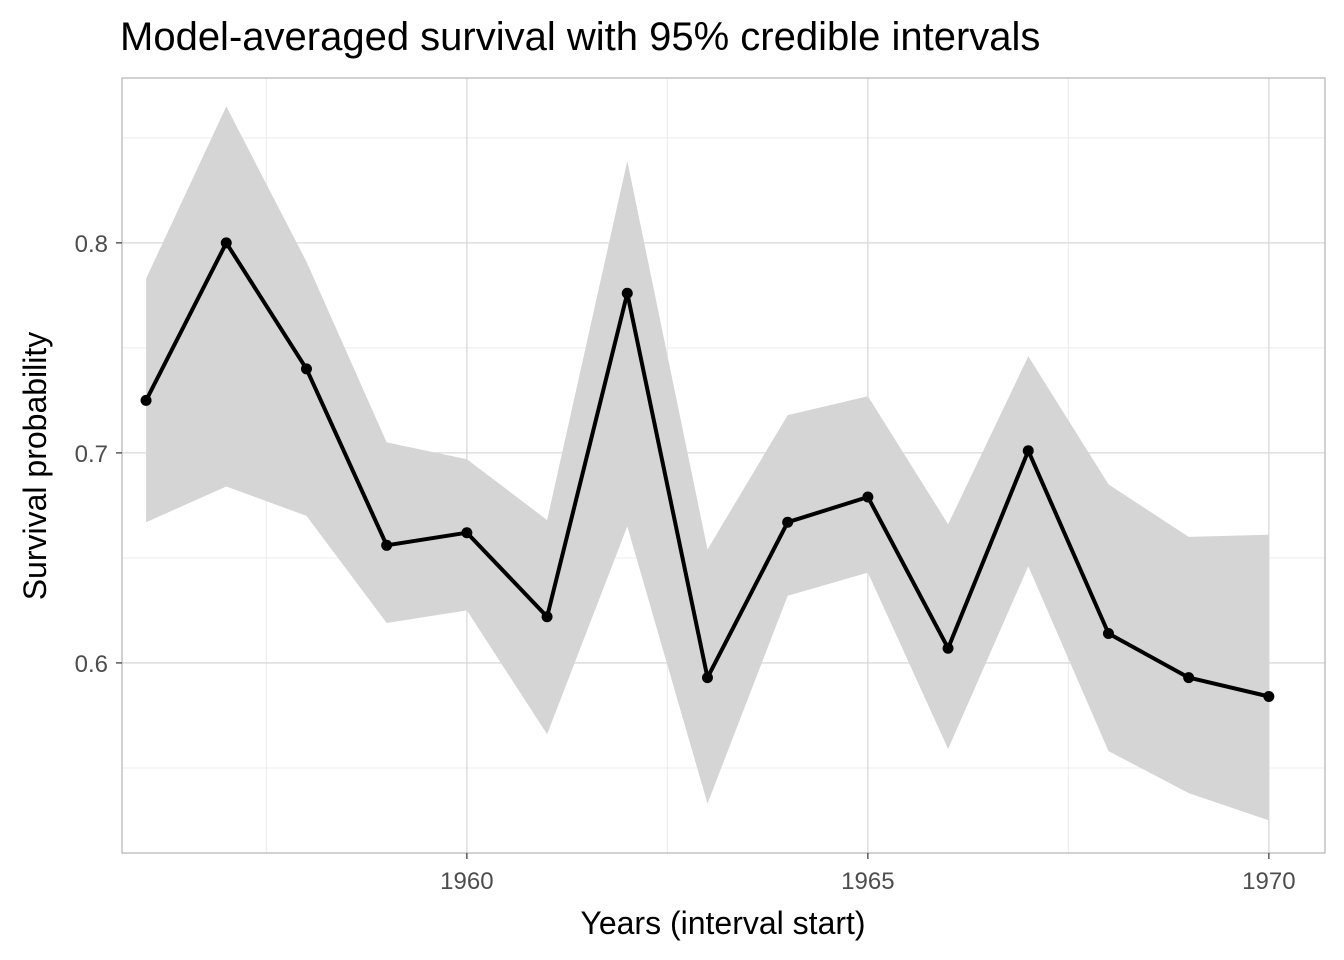 The height and width of the screenshot is (960, 1344). What do you see at coordinates (91, 244) in the screenshot?
I see `y-tick-label: 0.8` at bounding box center [91, 244].